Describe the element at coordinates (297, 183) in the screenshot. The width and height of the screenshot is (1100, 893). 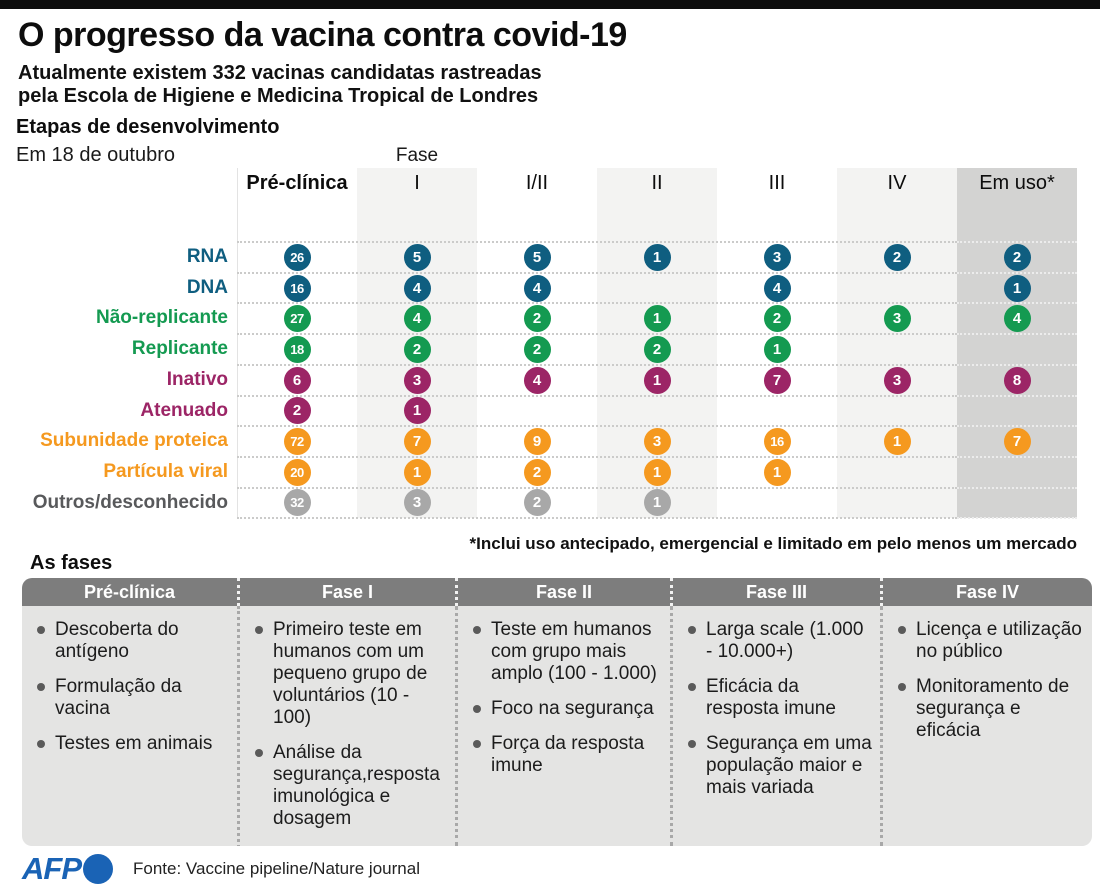
I see `column-header: Pré-clínica` at that location.